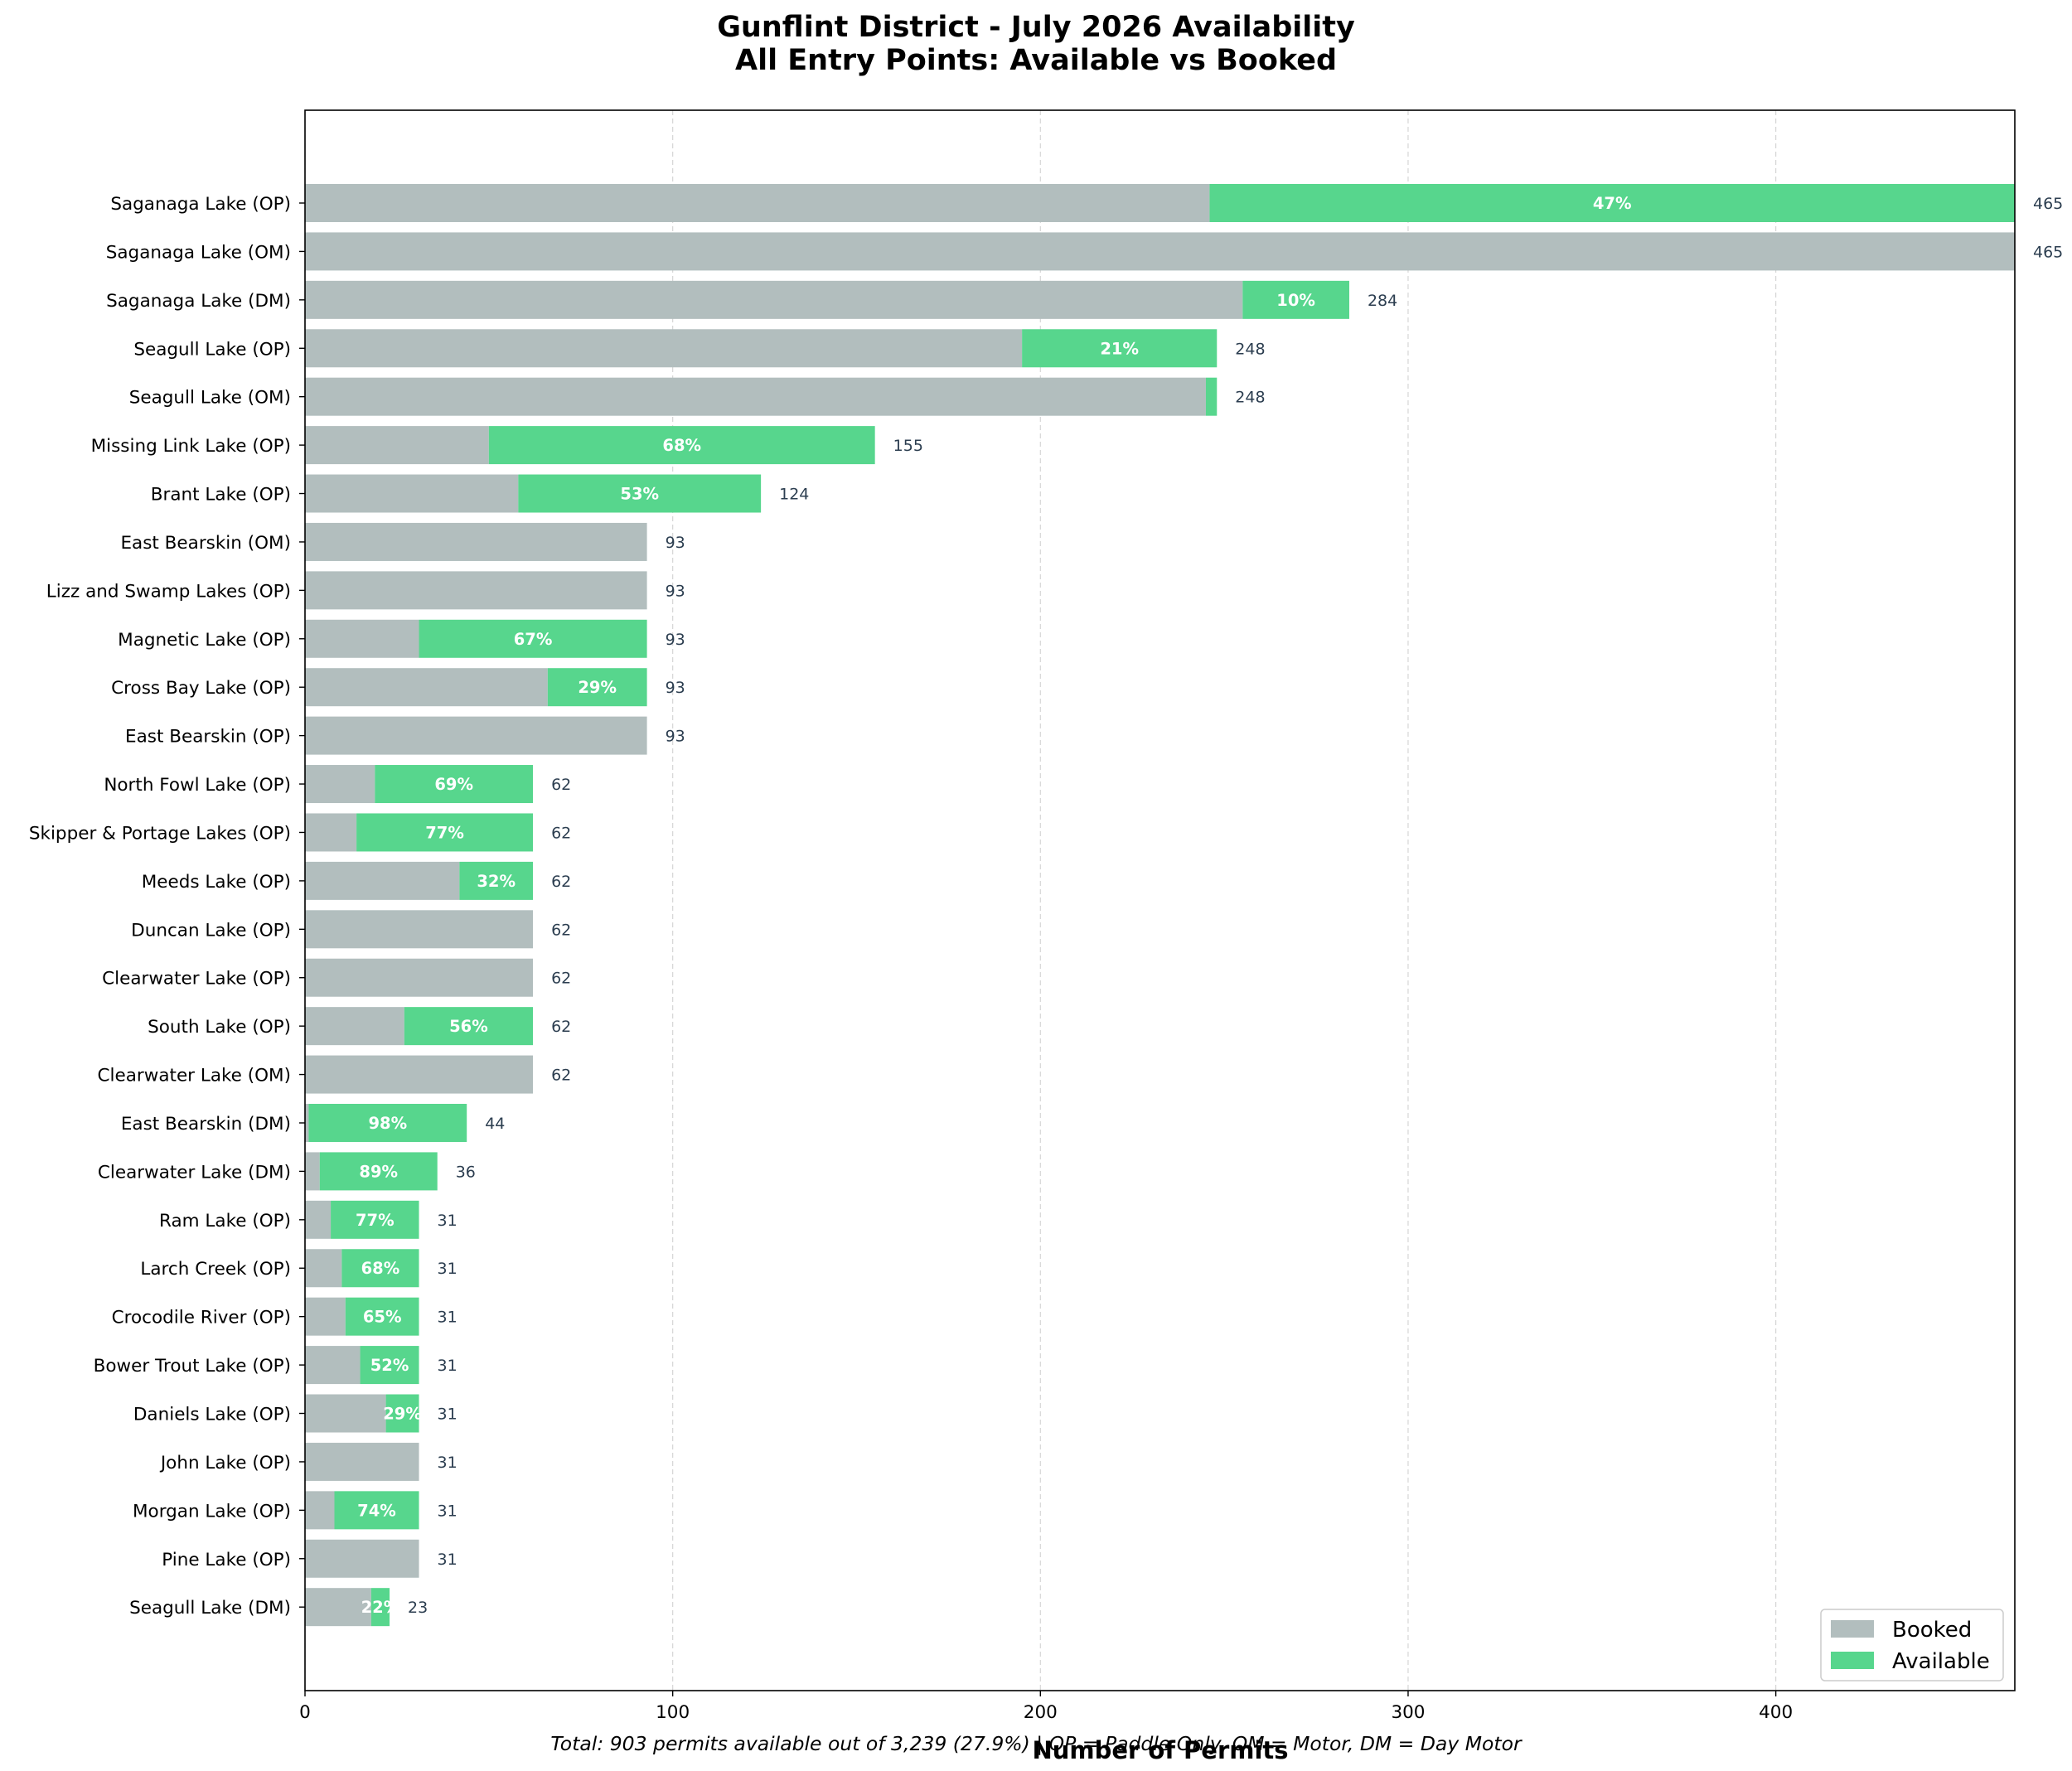 The width and height of the screenshot is (2072, 1771). What do you see at coordinates (382, 1317) in the screenshot?
I see `available-percent-label: 65%` at bounding box center [382, 1317].